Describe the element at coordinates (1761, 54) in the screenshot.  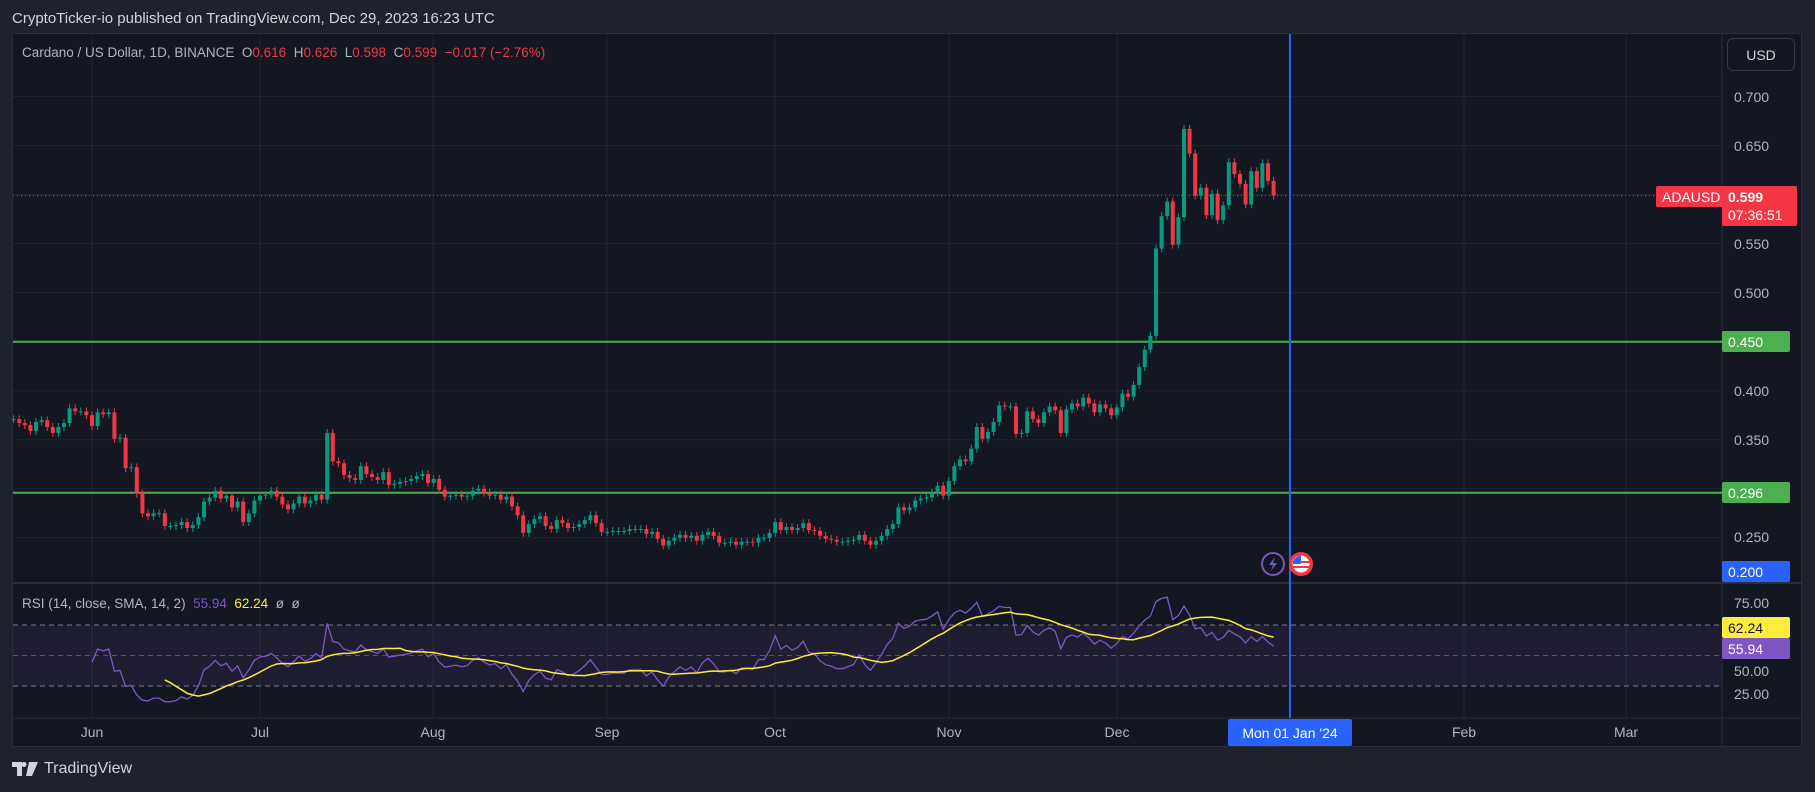
I see `currency-button: USD` at that location.